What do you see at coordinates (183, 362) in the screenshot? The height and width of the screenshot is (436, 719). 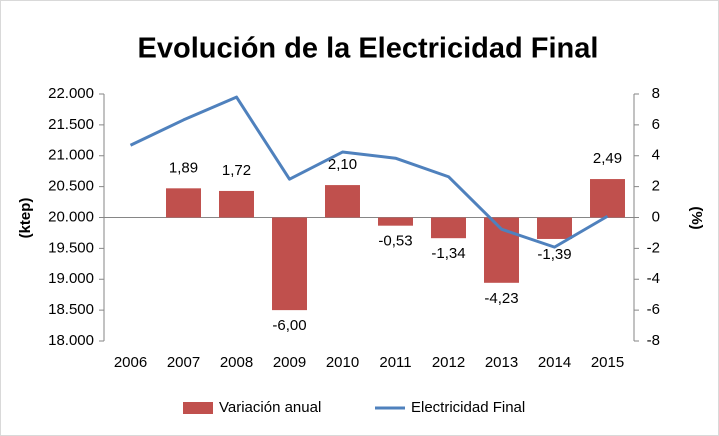 I see `x-tick-label: 2007` at bounding box center [183, 362].